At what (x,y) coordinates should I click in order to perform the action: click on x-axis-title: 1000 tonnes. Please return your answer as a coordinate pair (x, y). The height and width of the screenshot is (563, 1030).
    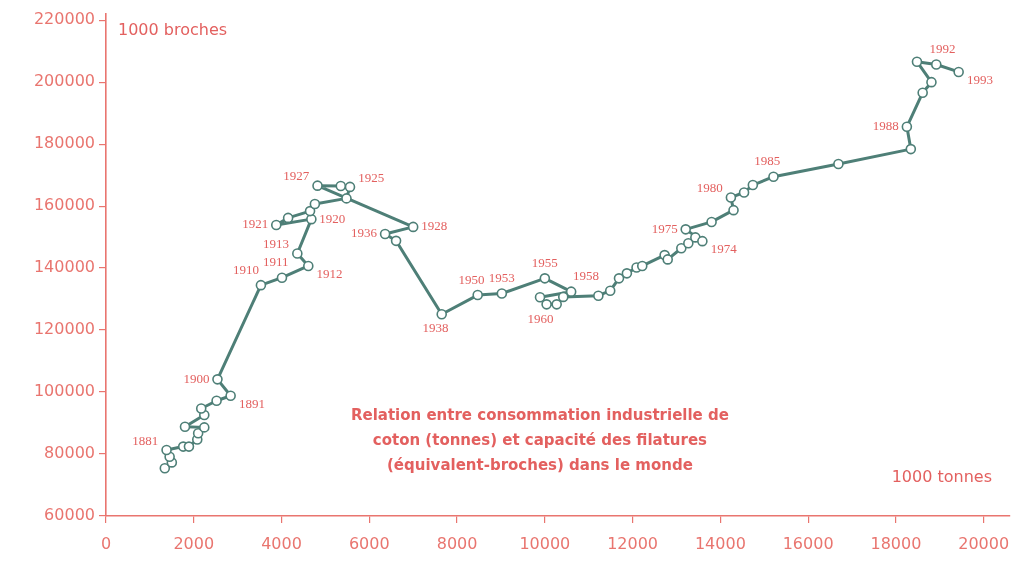
    Looking at the image, I should click on (941, 477).